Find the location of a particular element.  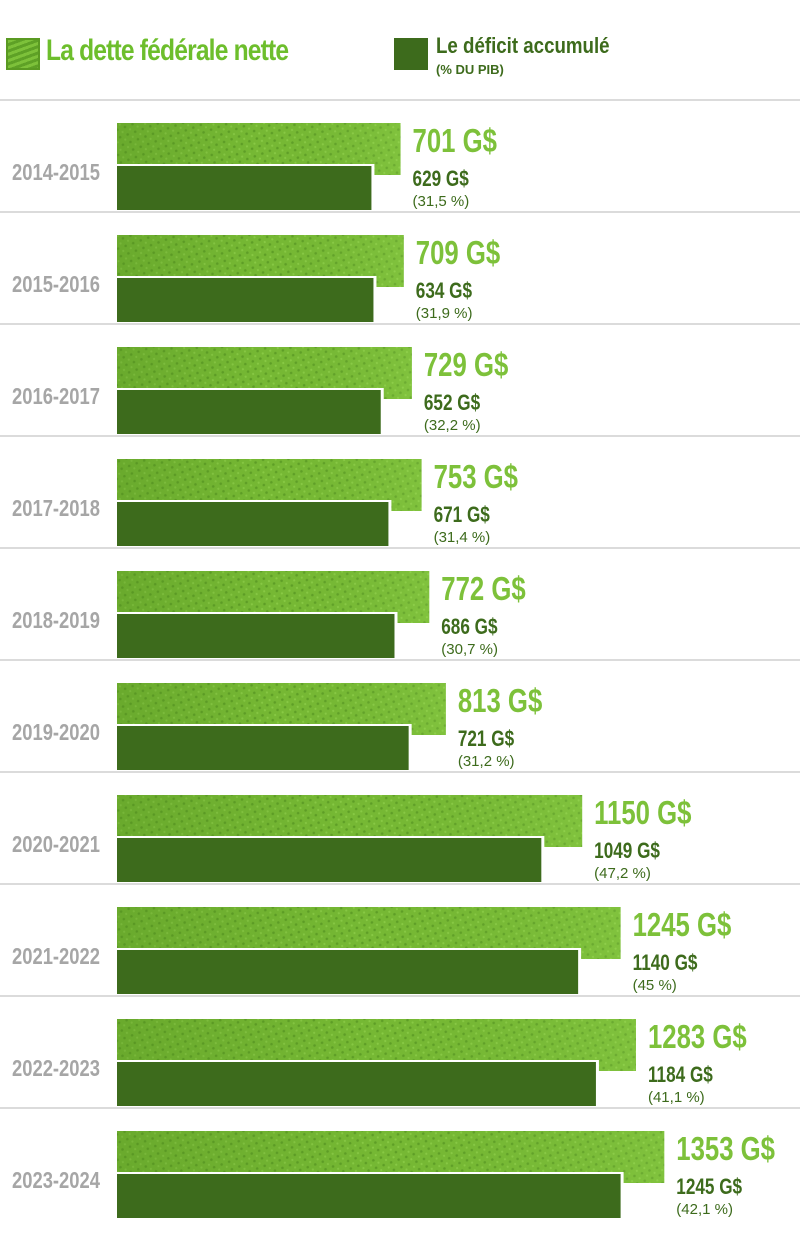

debt-value-label: 701 G$ is located at coordinates (455, 141).